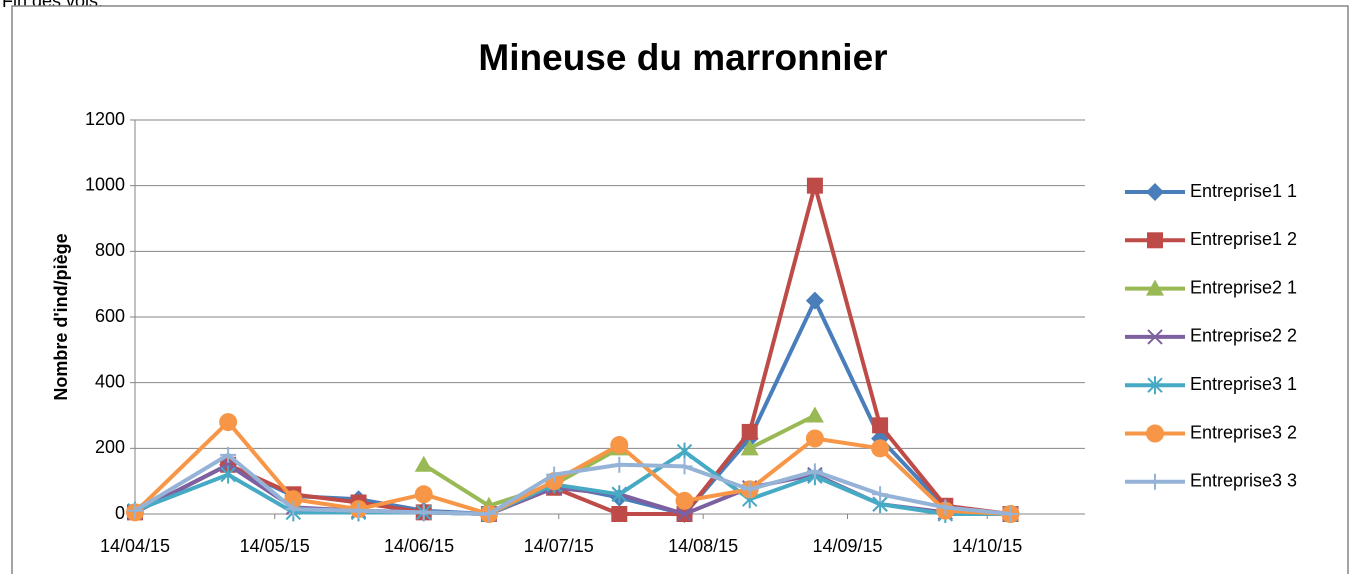  I want to click on y-tick-label: 400, so click(110, 381).